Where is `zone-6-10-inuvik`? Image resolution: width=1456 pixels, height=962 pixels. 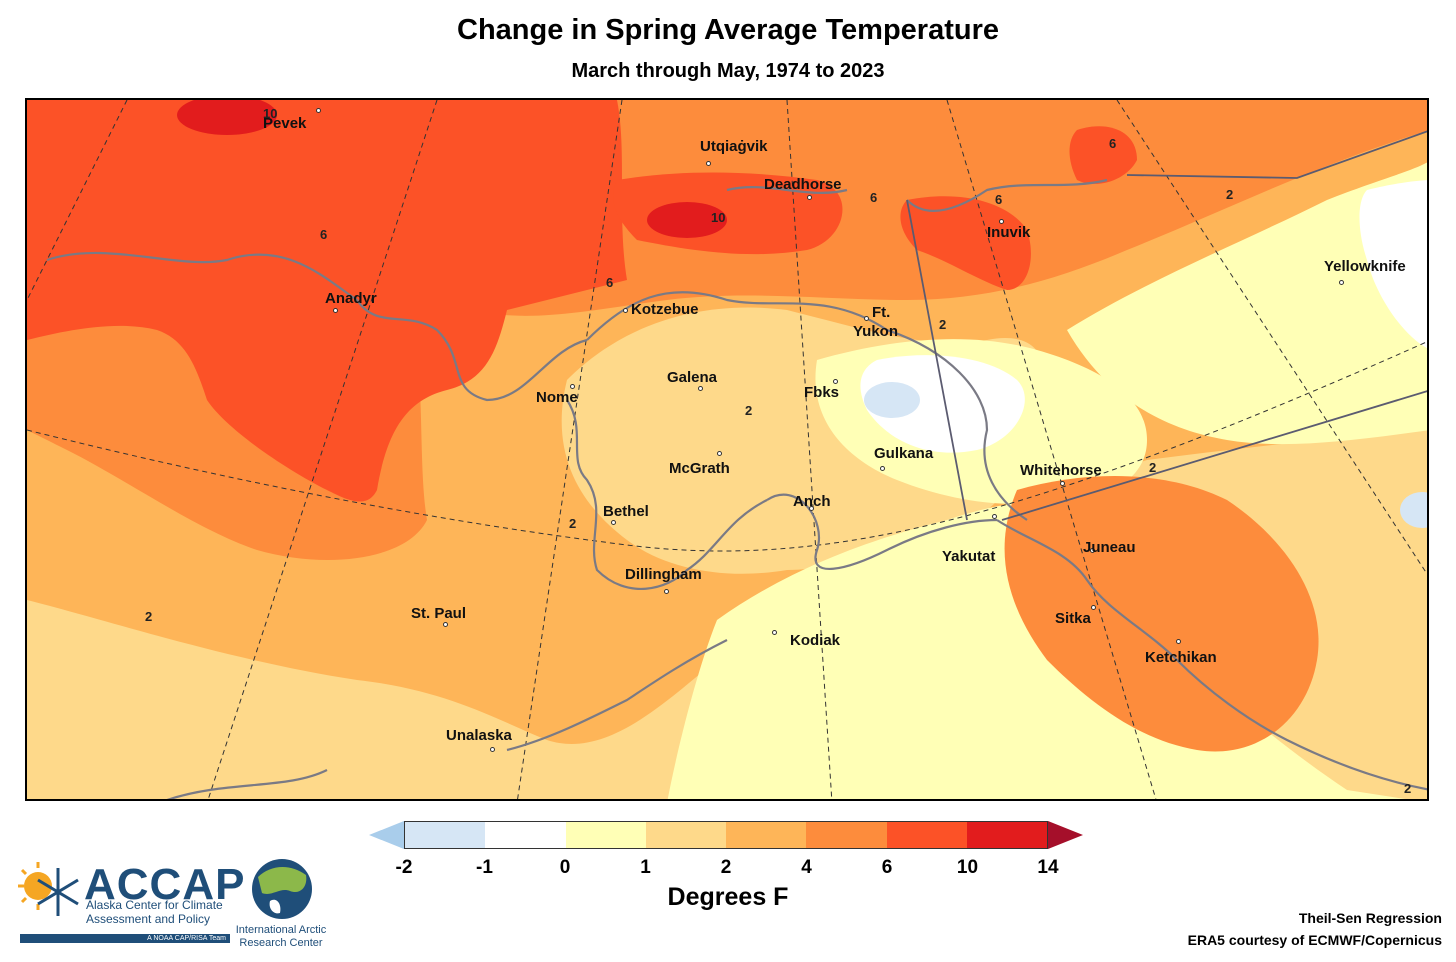 zone-6-10-inuvik is located at coordinates (965, 243).